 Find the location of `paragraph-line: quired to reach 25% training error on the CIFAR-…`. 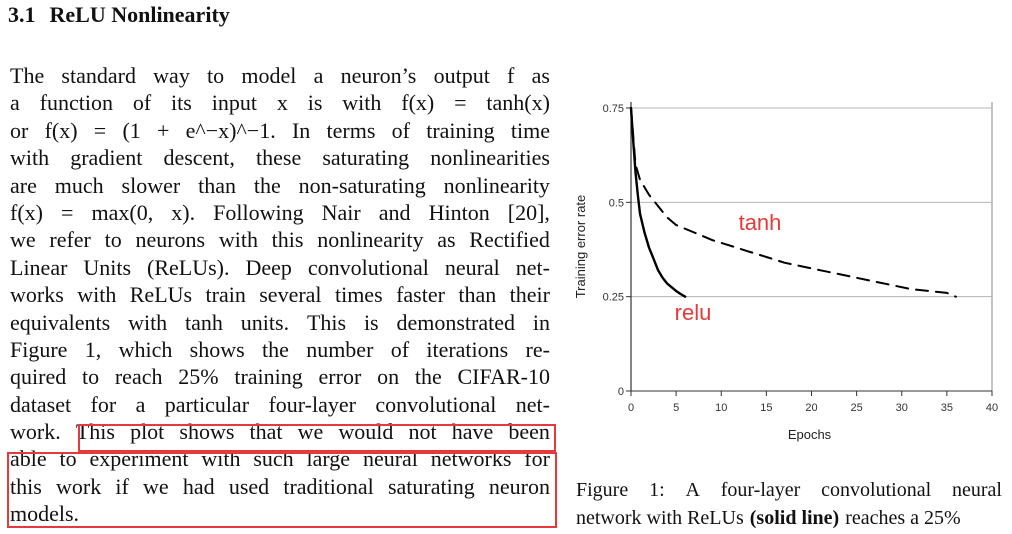

paragraph-line: quired to reach 25% training error on the CIFAR-… is located at coordinates (280, 376).